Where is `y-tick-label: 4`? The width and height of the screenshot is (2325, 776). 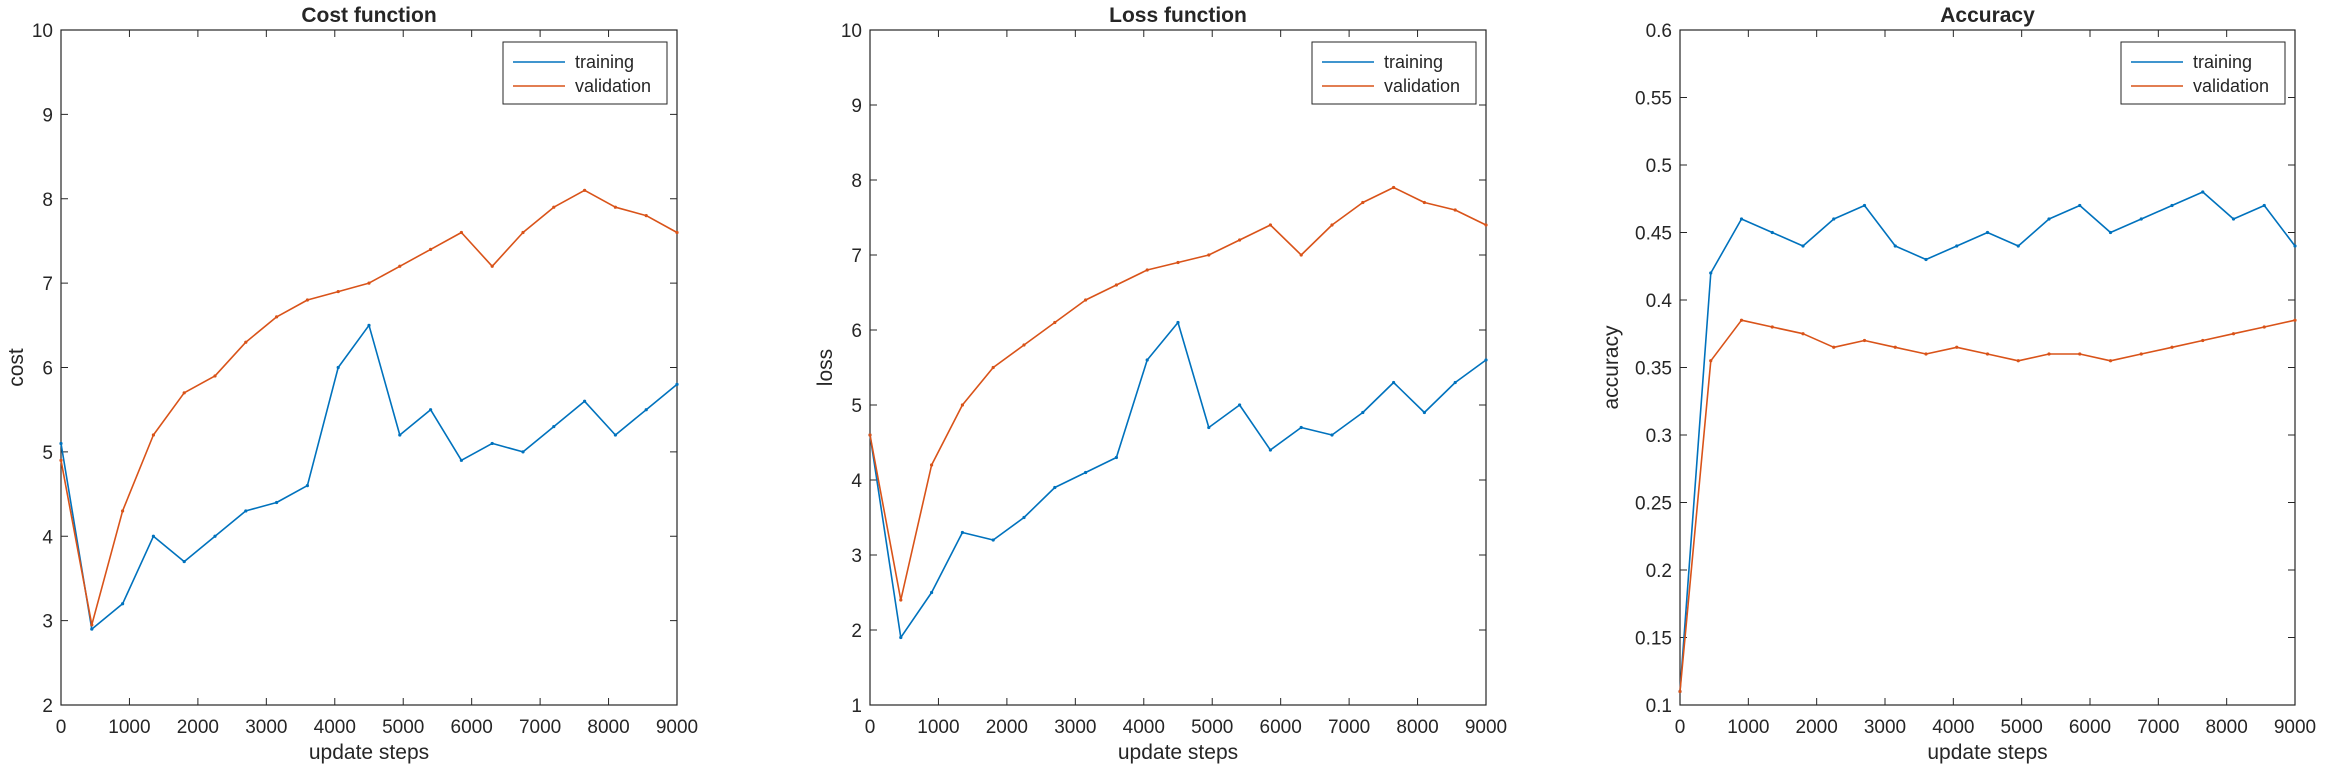 y-tick-label: 4 is located at coordinates (856, 481).